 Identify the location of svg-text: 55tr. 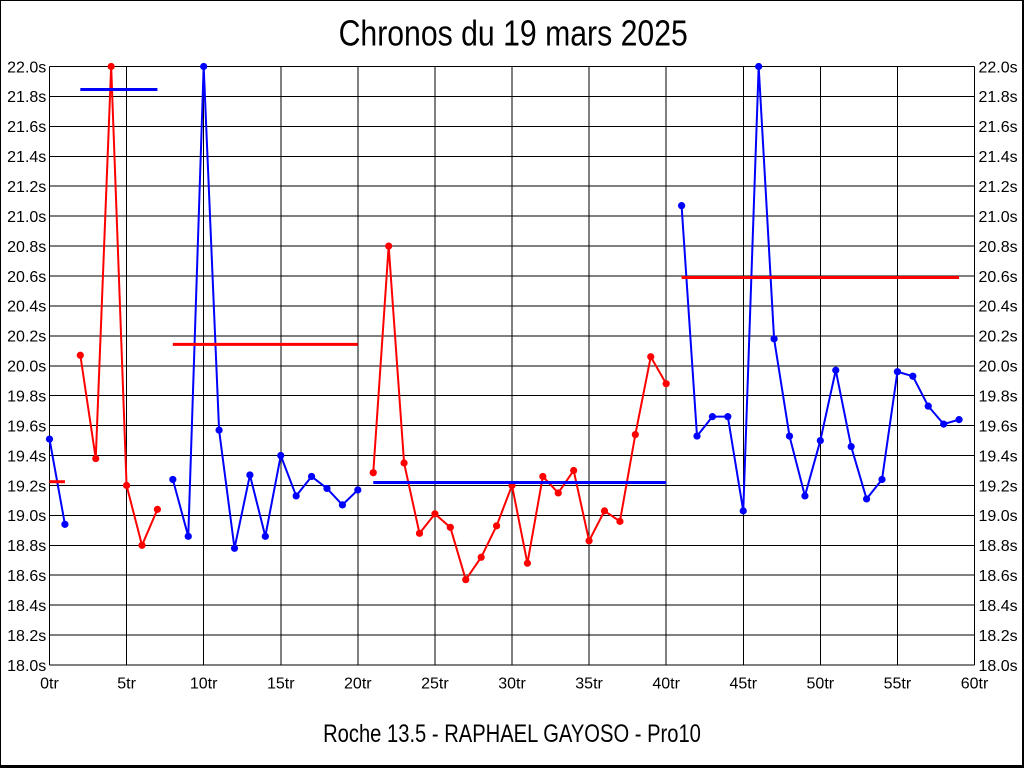
(898, 684).